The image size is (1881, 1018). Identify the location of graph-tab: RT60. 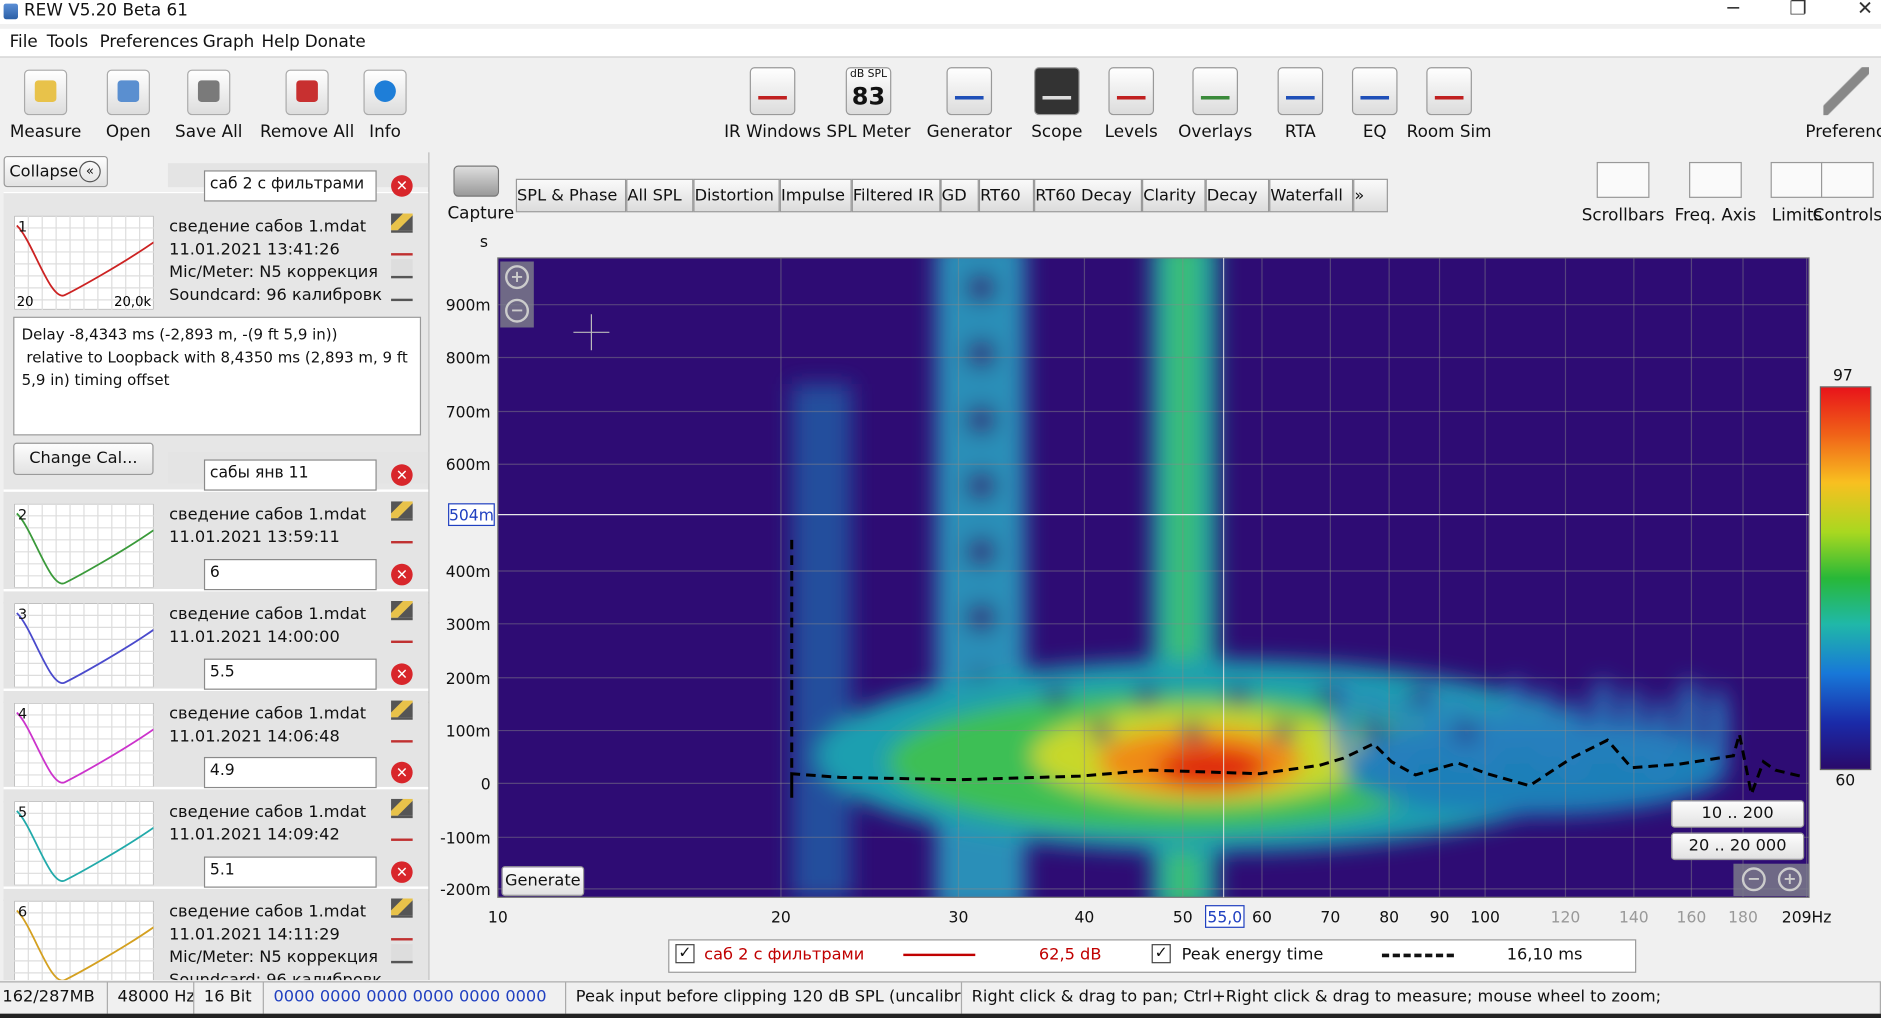
(1006, 195).